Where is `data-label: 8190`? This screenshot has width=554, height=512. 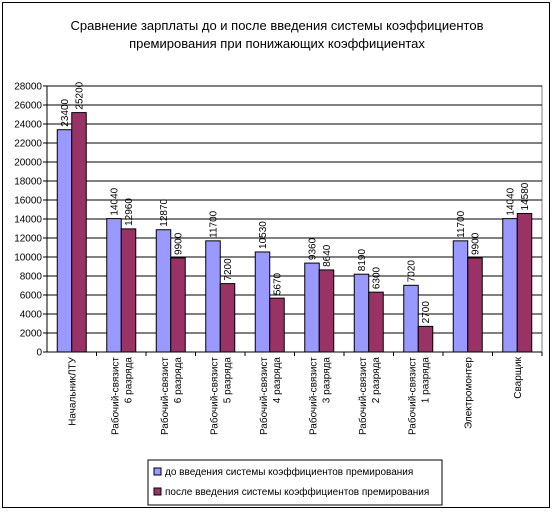 data-label: 8190 is located at coordinates (362, 260).